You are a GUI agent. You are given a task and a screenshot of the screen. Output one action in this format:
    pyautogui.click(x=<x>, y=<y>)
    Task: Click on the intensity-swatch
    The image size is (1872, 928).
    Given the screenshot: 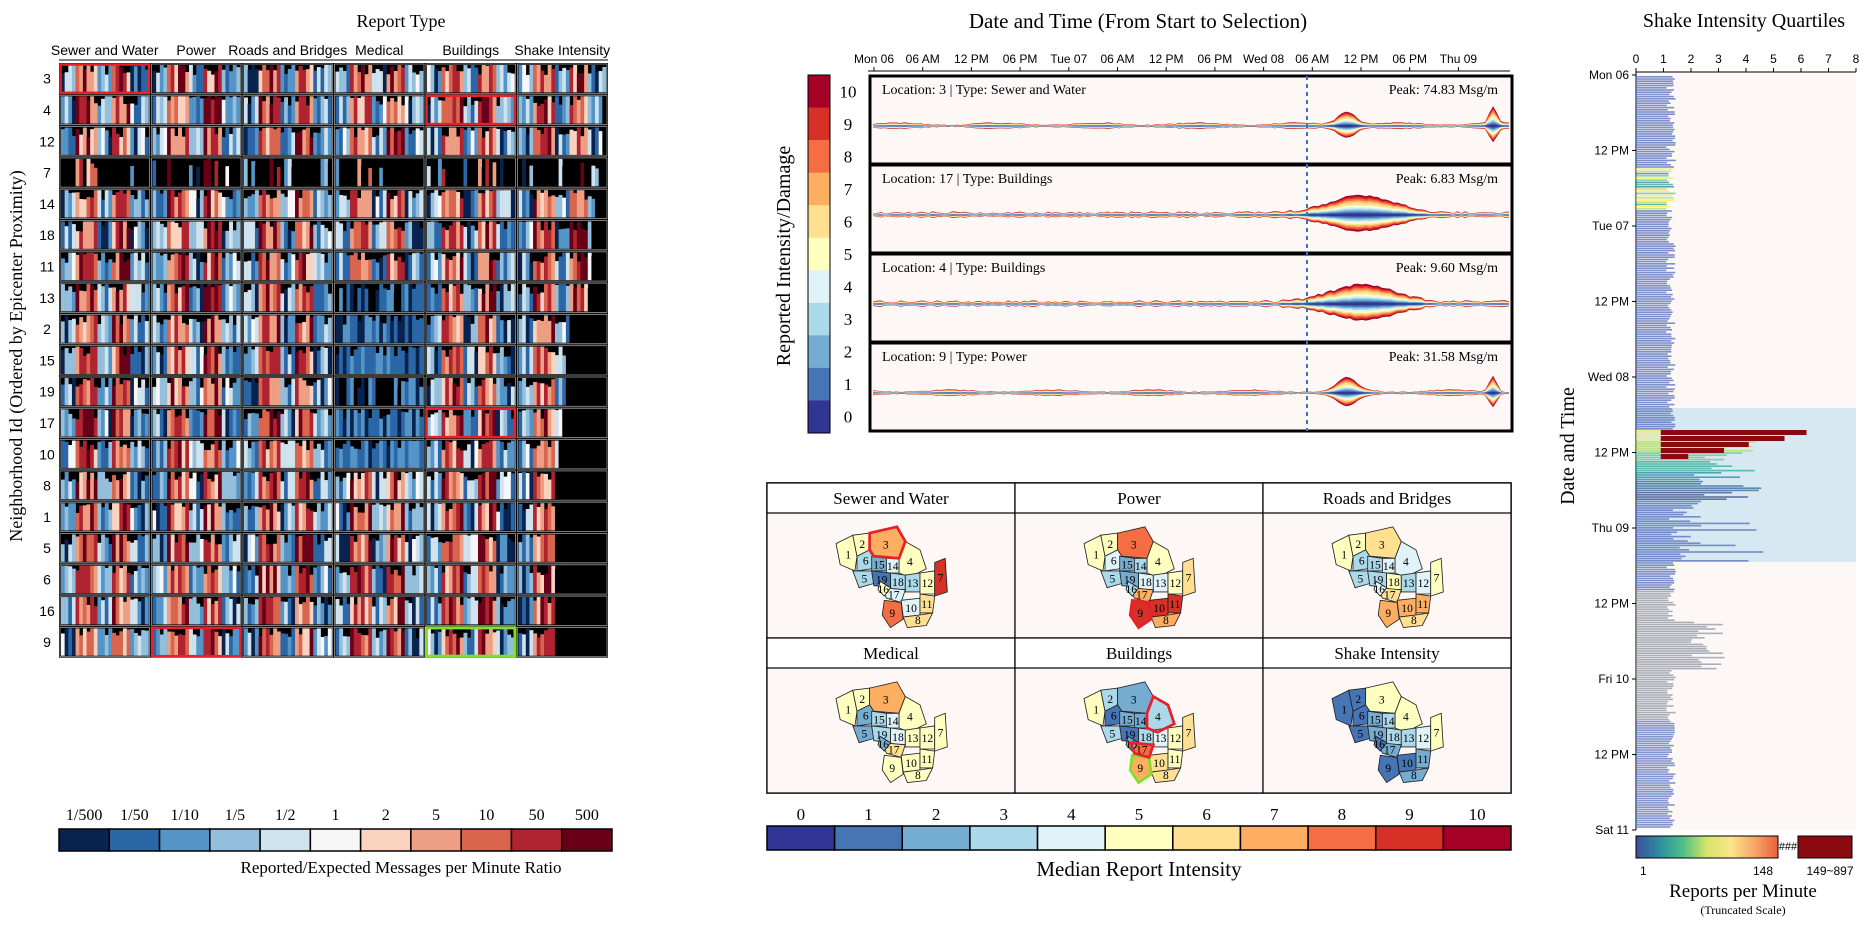 What is the action you would take?
    pyautogui.click(x=819, y=352)
    